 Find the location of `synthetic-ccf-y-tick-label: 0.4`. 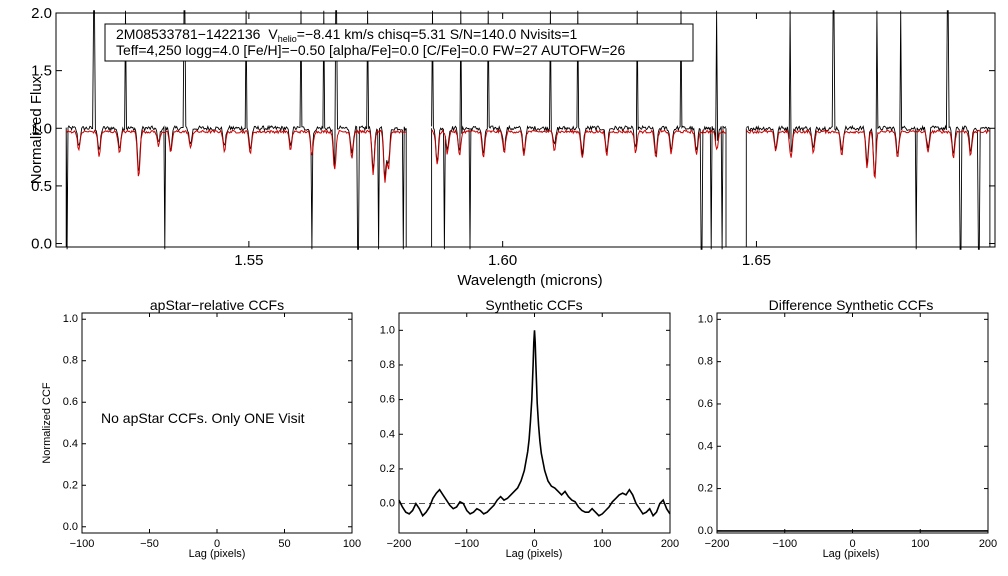

synthetic-ccf-y-tick-label: 0.4 is located at coordinates (387, 434).